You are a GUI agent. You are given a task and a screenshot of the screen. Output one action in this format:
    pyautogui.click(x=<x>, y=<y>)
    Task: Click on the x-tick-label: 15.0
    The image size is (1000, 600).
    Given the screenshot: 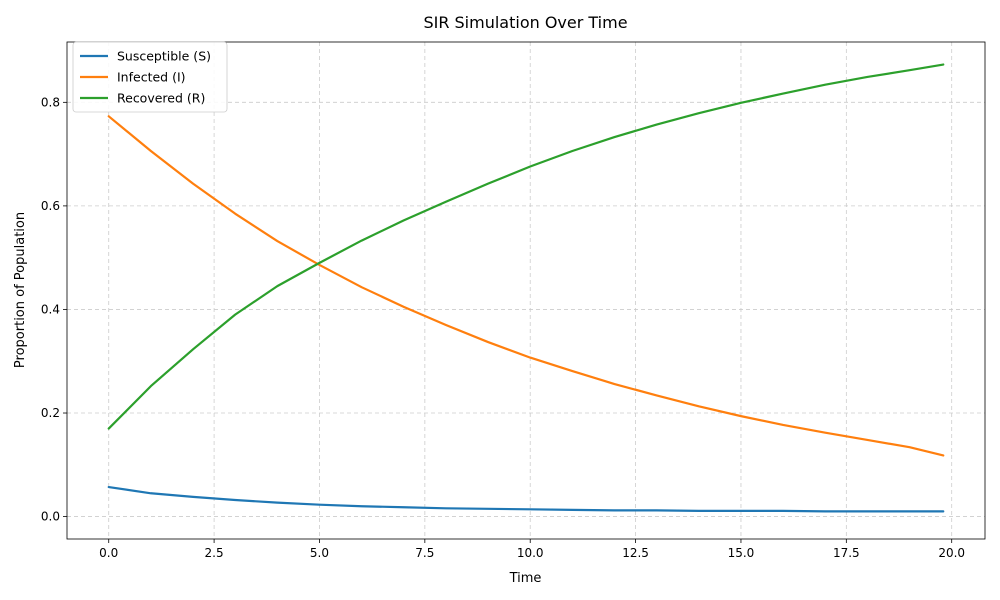 What is the action you would take?
    pyautogui.click(x=741, y=553)
    